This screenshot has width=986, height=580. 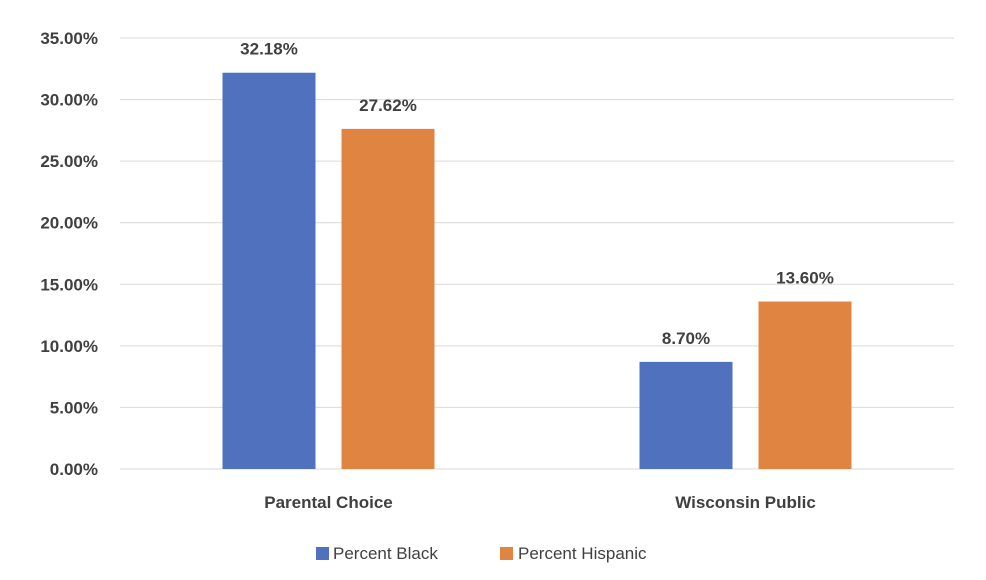 I want to click on data-label: 27.62%, so click(x=388, y=105).